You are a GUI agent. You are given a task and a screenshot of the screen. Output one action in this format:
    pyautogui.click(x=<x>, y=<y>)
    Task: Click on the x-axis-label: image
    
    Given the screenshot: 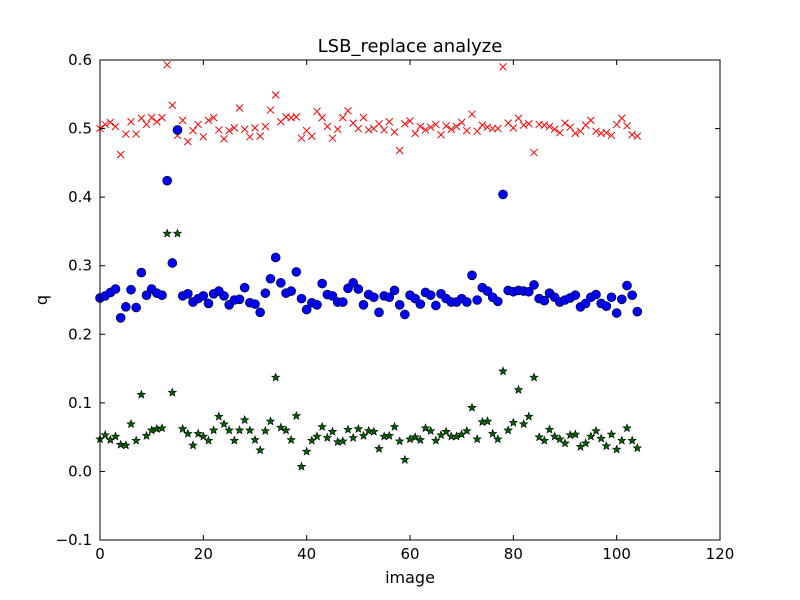 What is the action you would take?
    pyautogui.click(x=410, y=577)
    